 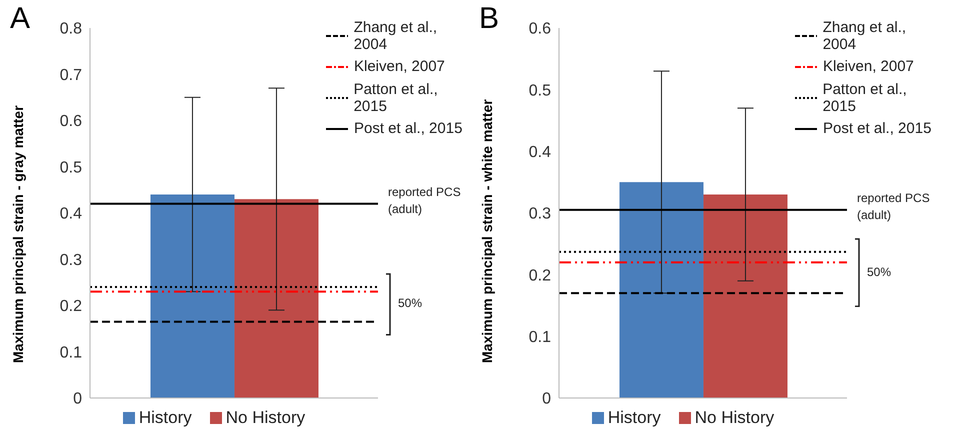 I want to click on y-axis-title: Maximum principal strain - white matter, so click(x=486, y=230).